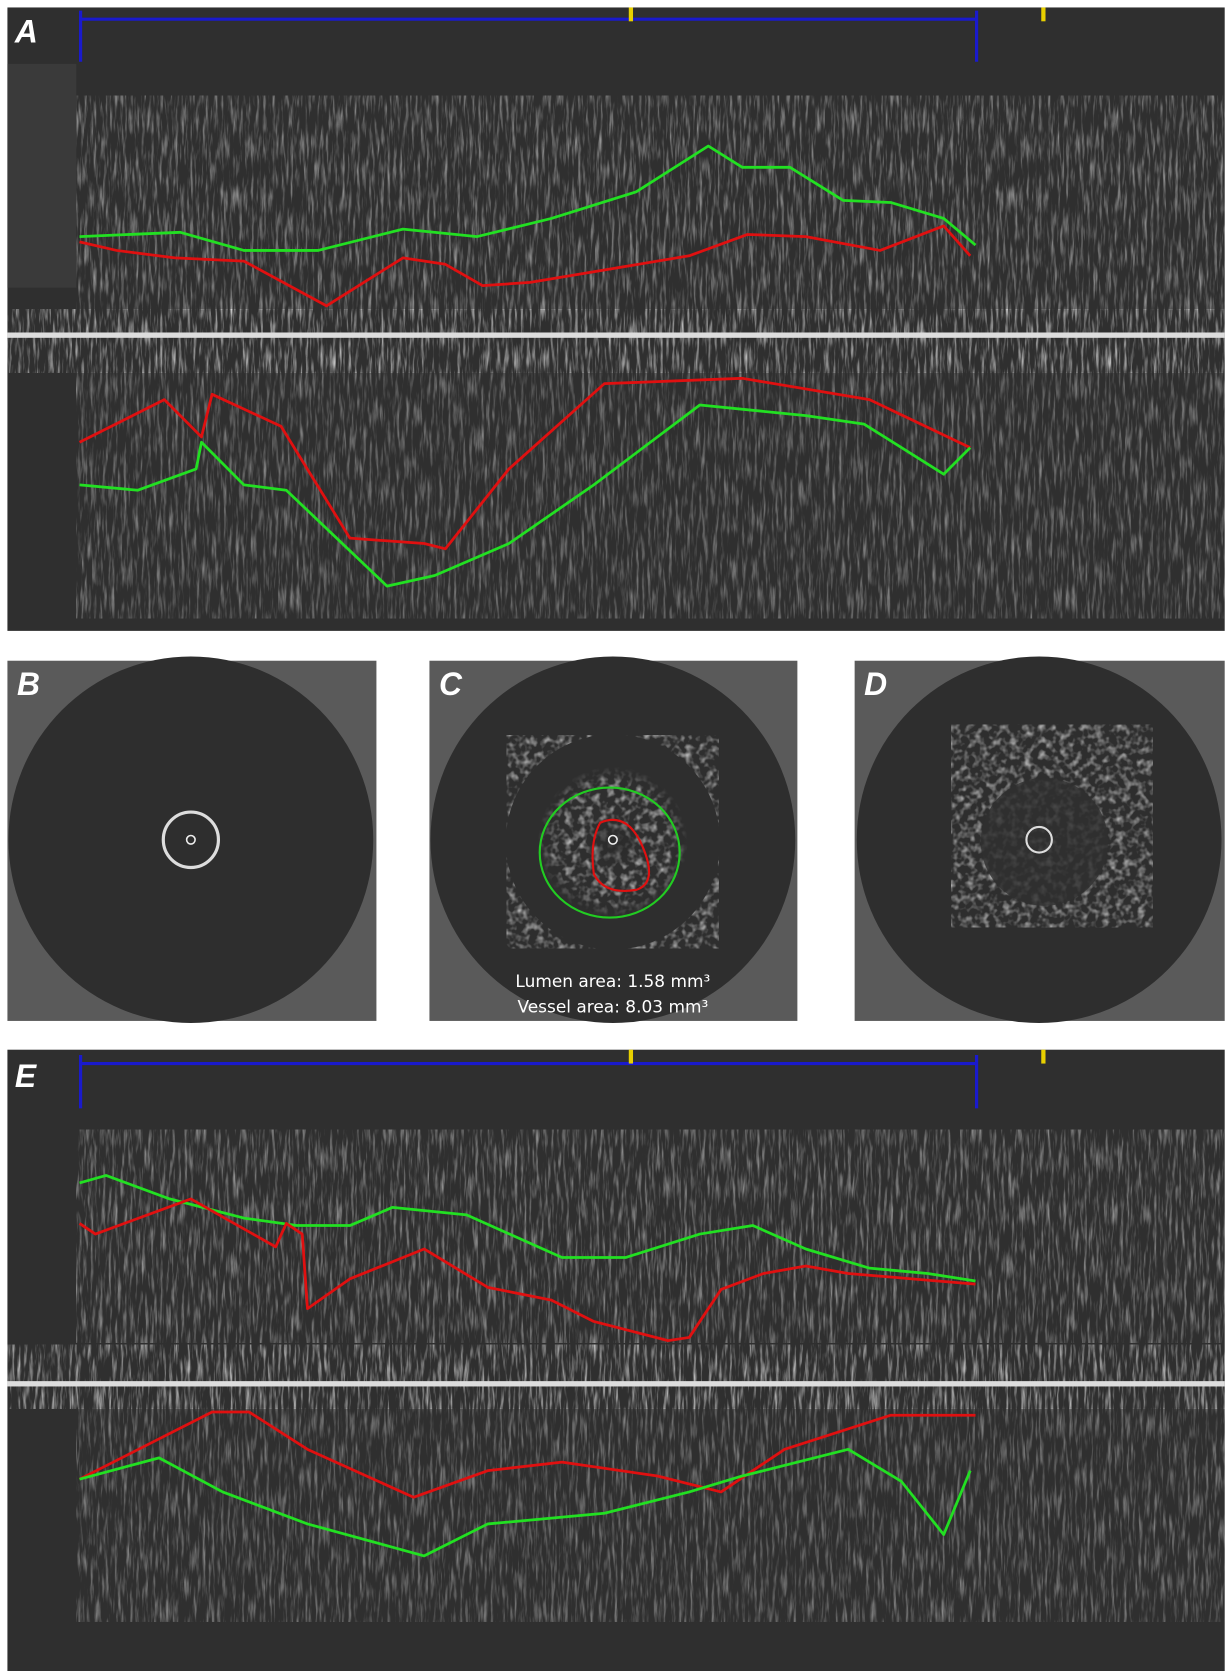 The image size is (1230, 1671). I want to click on image-field, so click(191, 840).